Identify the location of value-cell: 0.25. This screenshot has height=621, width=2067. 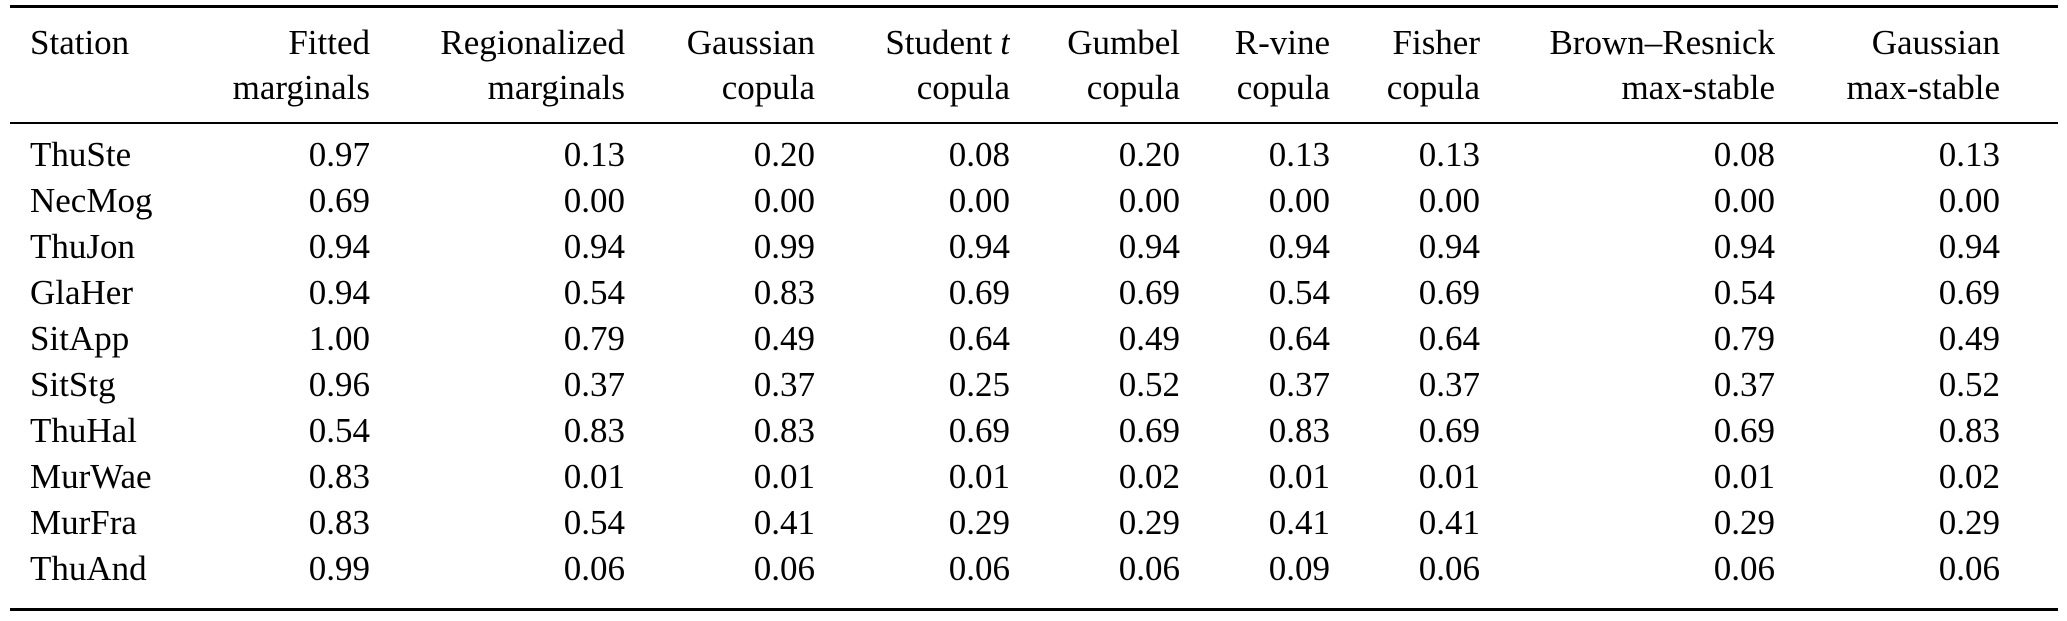
(979, 384).